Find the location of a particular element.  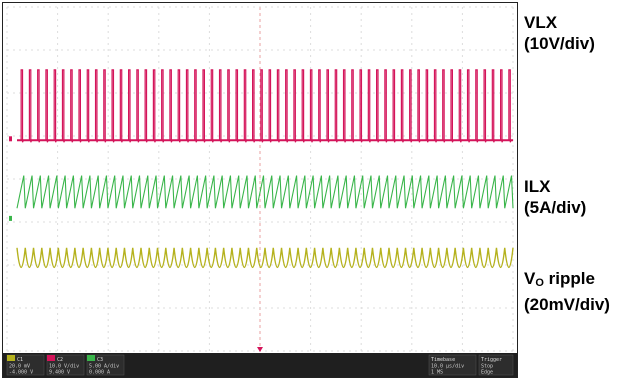

vlx-name: VLX is located at coordinates (541, 22).